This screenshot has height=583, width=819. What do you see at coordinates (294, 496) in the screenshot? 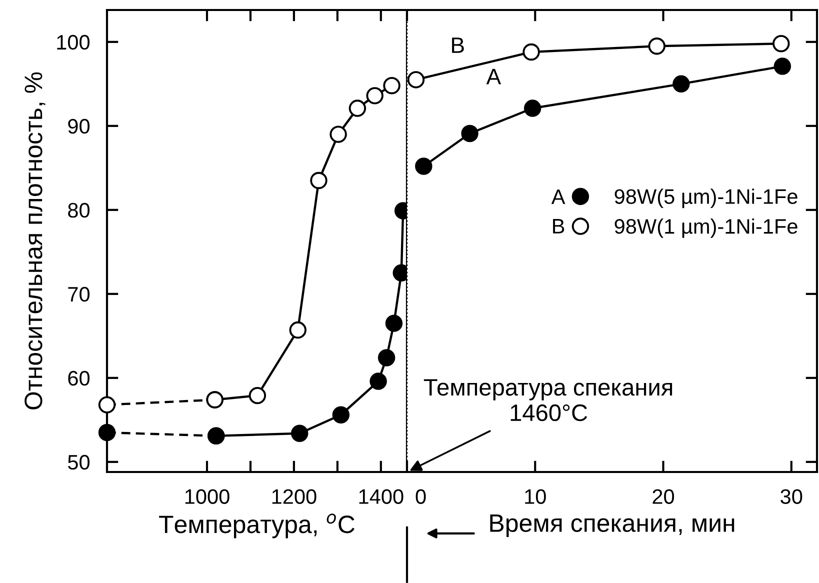
I see `x-tick-label: 1200` at bounding box center [294, 496].